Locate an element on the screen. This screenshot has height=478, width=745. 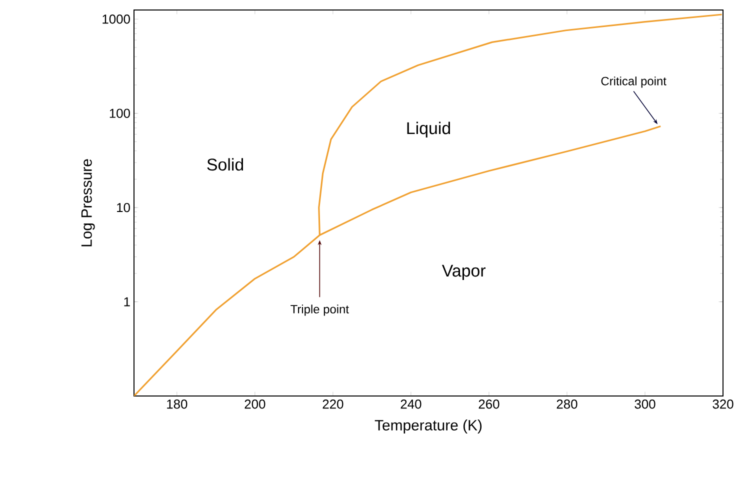
x-tick-label: 240 is located at coordinates (411, 404).